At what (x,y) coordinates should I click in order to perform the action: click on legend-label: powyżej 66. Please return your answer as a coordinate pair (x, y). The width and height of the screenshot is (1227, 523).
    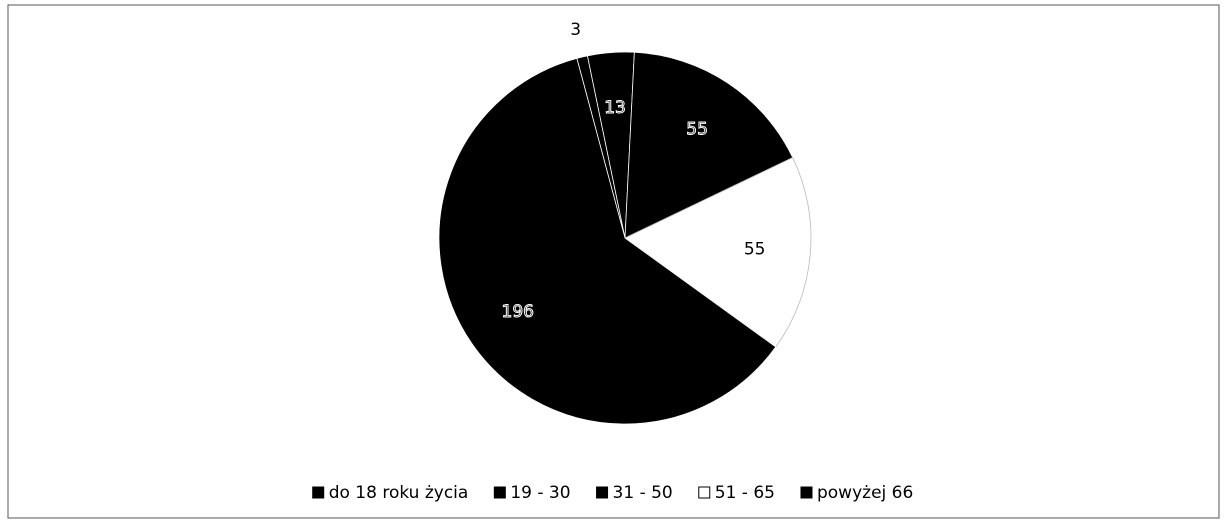
    Looking at the image, I should click on (865, 493).